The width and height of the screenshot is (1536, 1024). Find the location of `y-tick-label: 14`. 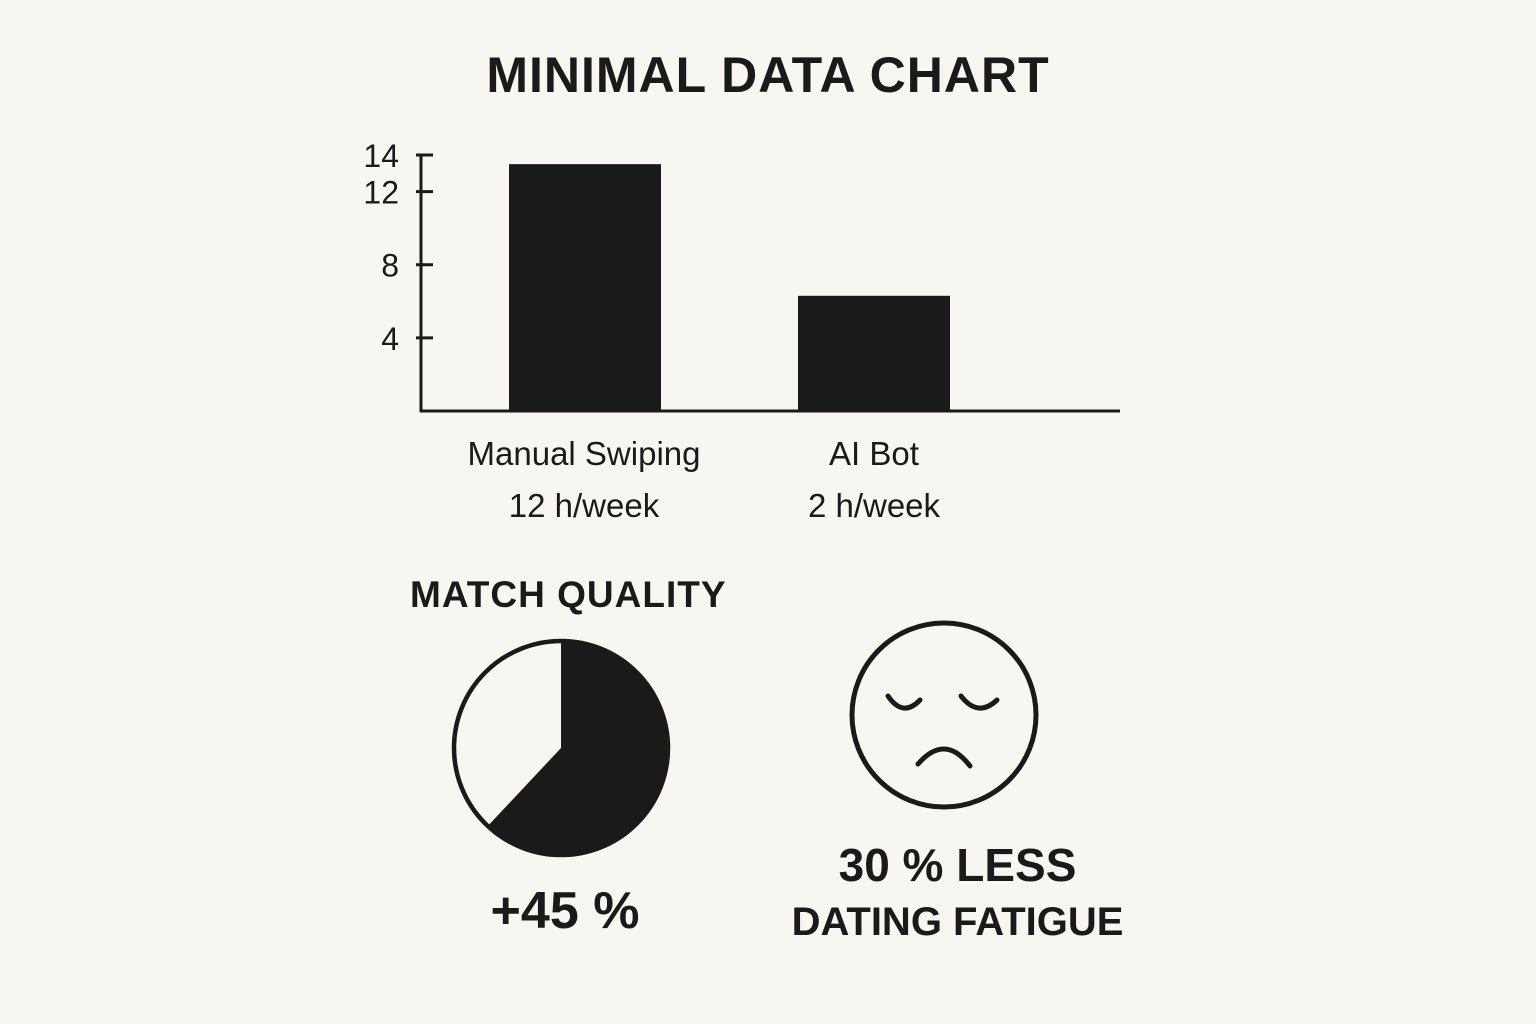

y-tick-label: 14 is located at coordinates (381, 156).